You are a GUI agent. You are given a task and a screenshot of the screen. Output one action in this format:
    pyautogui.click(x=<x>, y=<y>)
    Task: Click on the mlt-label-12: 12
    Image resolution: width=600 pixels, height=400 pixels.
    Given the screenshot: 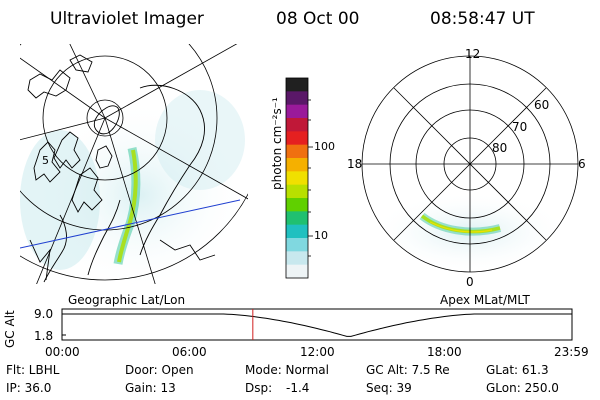 What is the action you would take?
    pyautogui.click(x=473, y=54)
    